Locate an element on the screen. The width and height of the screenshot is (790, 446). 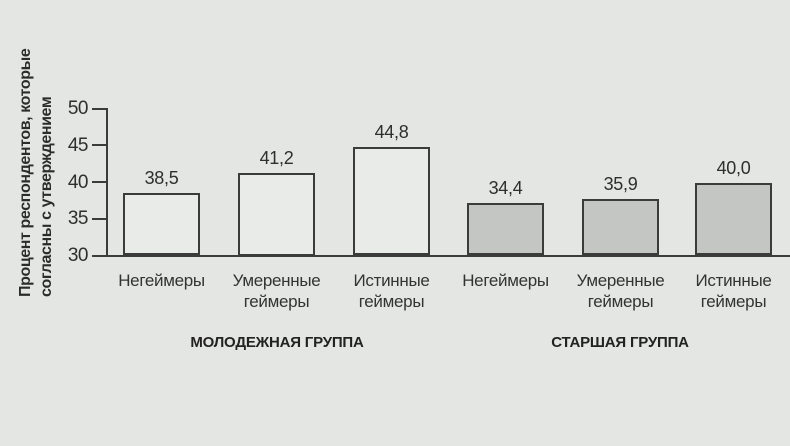
y-axis-title-line1: Процент респондентов, которые is located at coordinates (25, 172).